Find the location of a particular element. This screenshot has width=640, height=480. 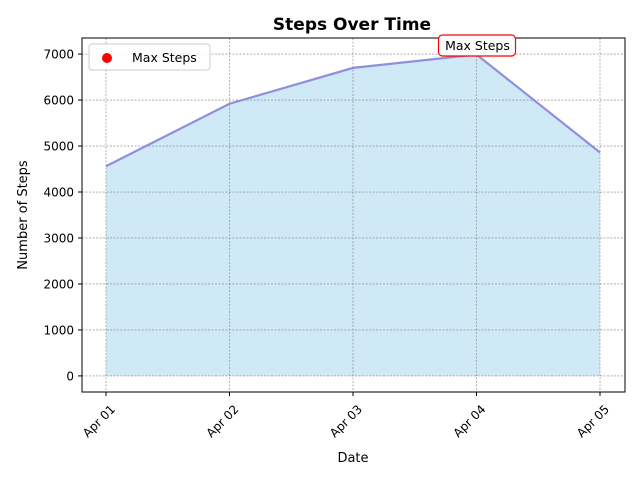

x-tick-label: Apr 03 is located at coordinates (346, 421).